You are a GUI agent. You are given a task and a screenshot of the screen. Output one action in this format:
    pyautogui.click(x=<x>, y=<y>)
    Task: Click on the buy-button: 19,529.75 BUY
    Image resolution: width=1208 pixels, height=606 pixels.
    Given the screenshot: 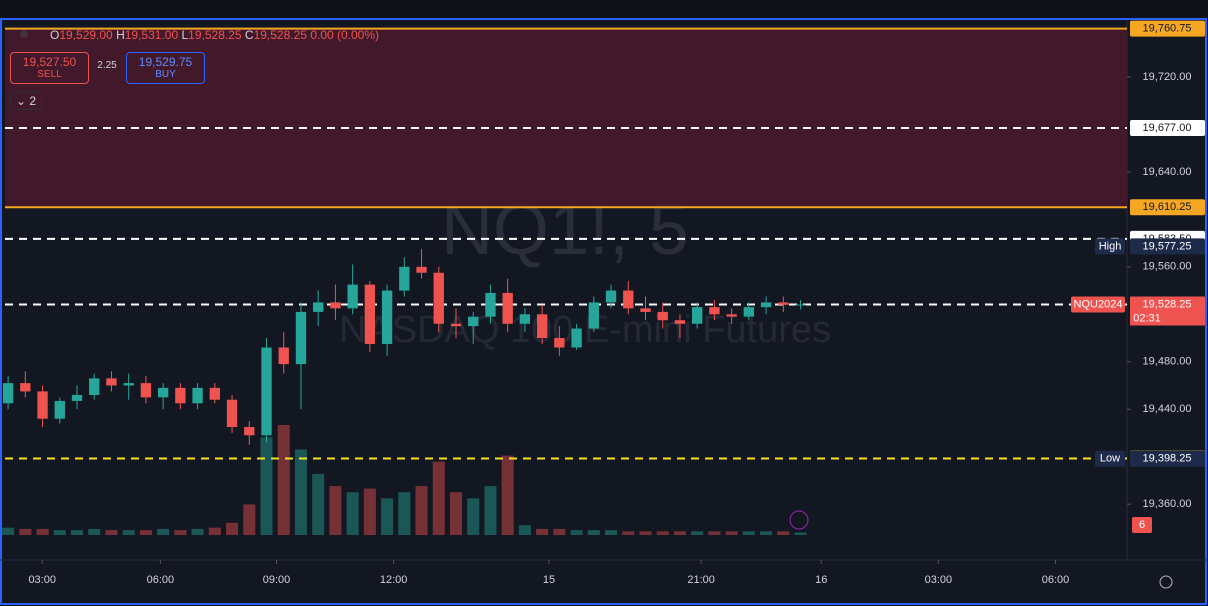 What is the action you would take?
    pyautogui.click(x=165, y=68)
    